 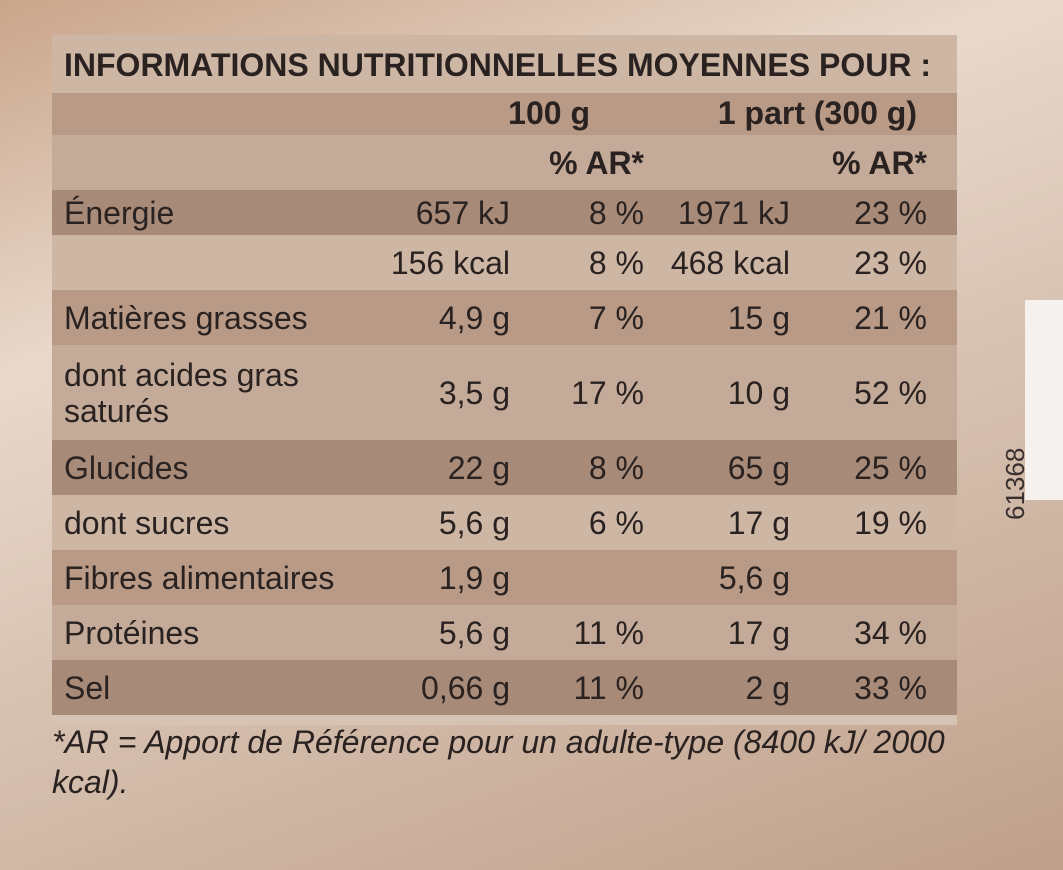 What do you see at coordinates (767, 687) in the screenshot?
I see `nutrient-value: 2 g` at bounding box center [767, 687].